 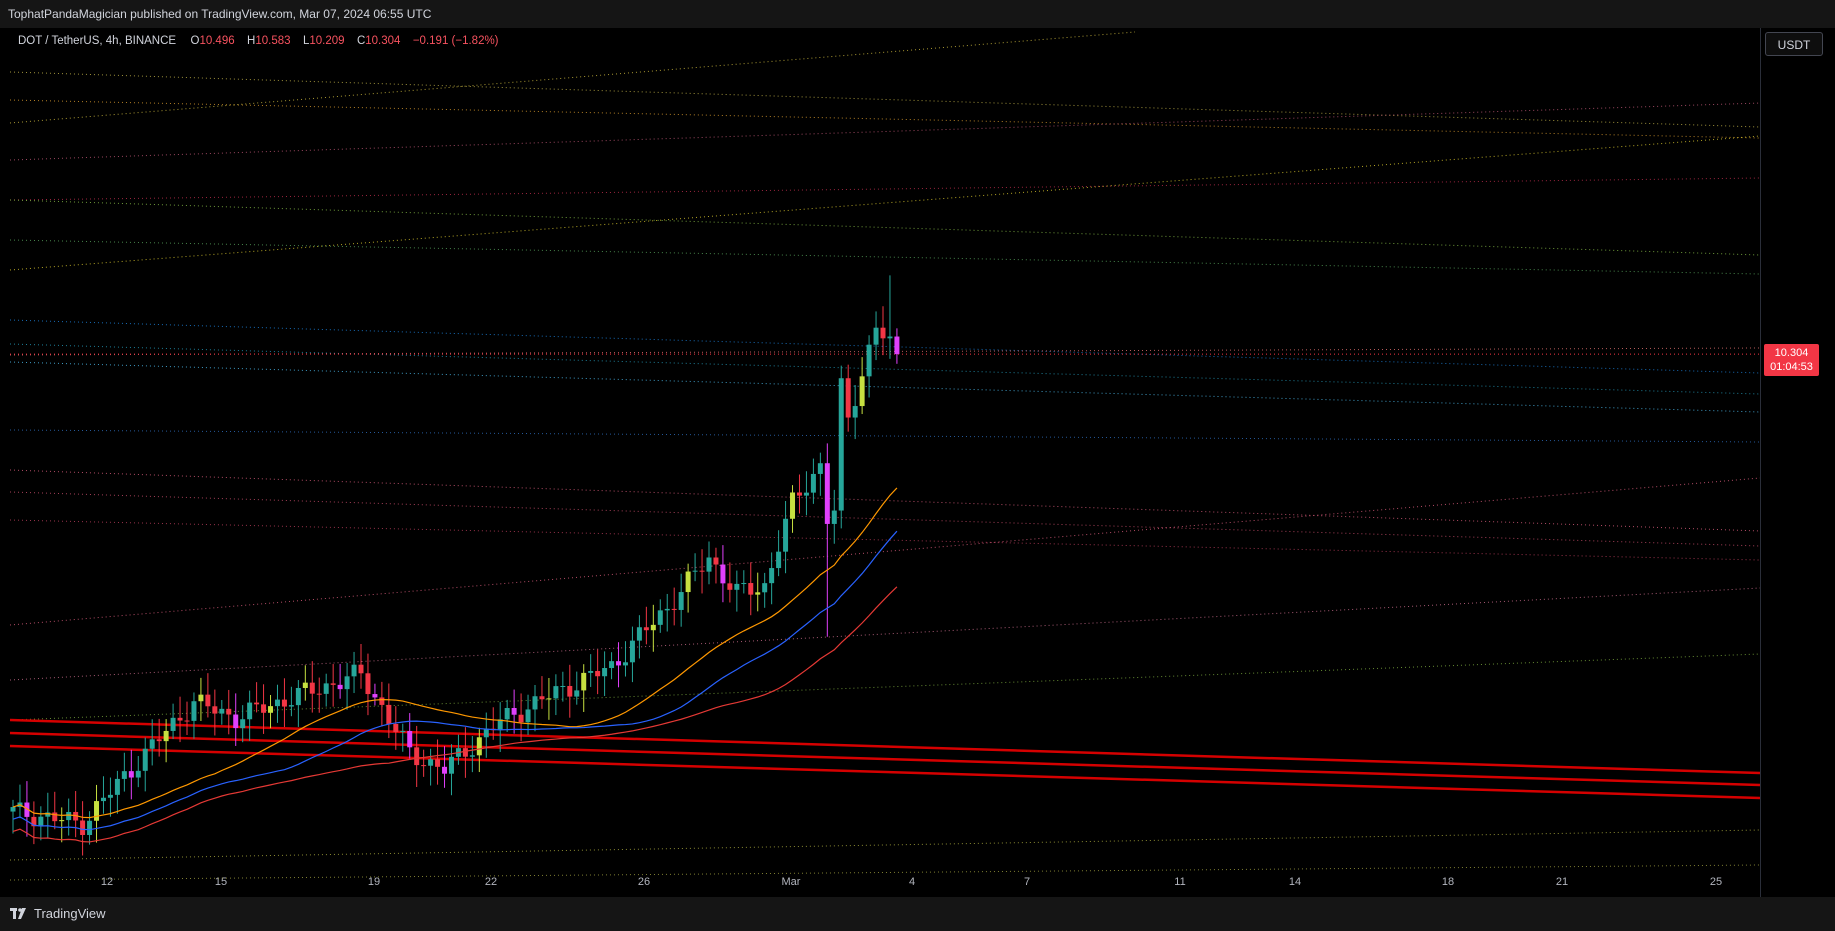 What do you see at coordinates (1179, 882) in the screenshot?
I see `x-tick-label: 11` at bounding box center [1179, 882].